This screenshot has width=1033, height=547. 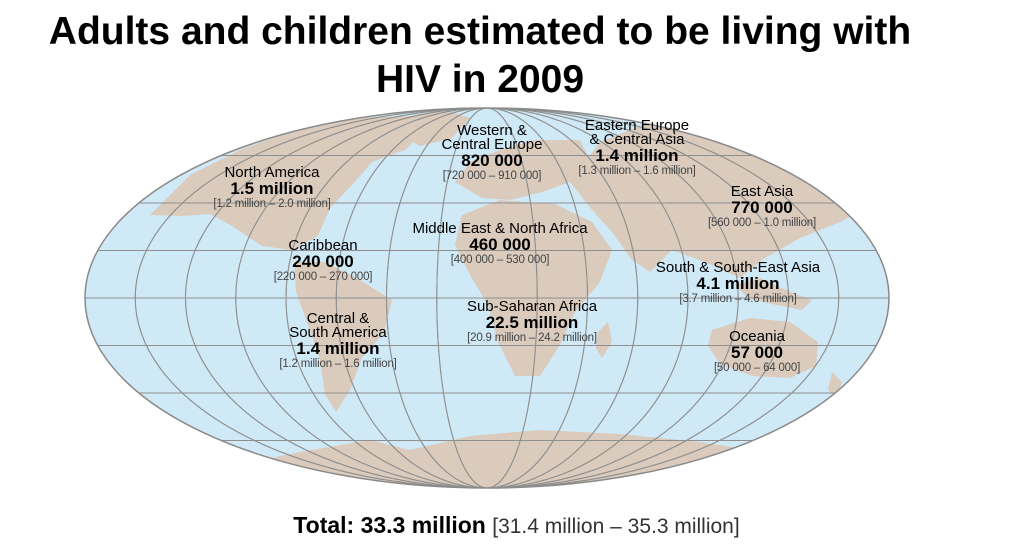 What do you see at coordinates (835, 385) in the screenshot?
I see `new-zealand-land` at bounding box center [835, 385].